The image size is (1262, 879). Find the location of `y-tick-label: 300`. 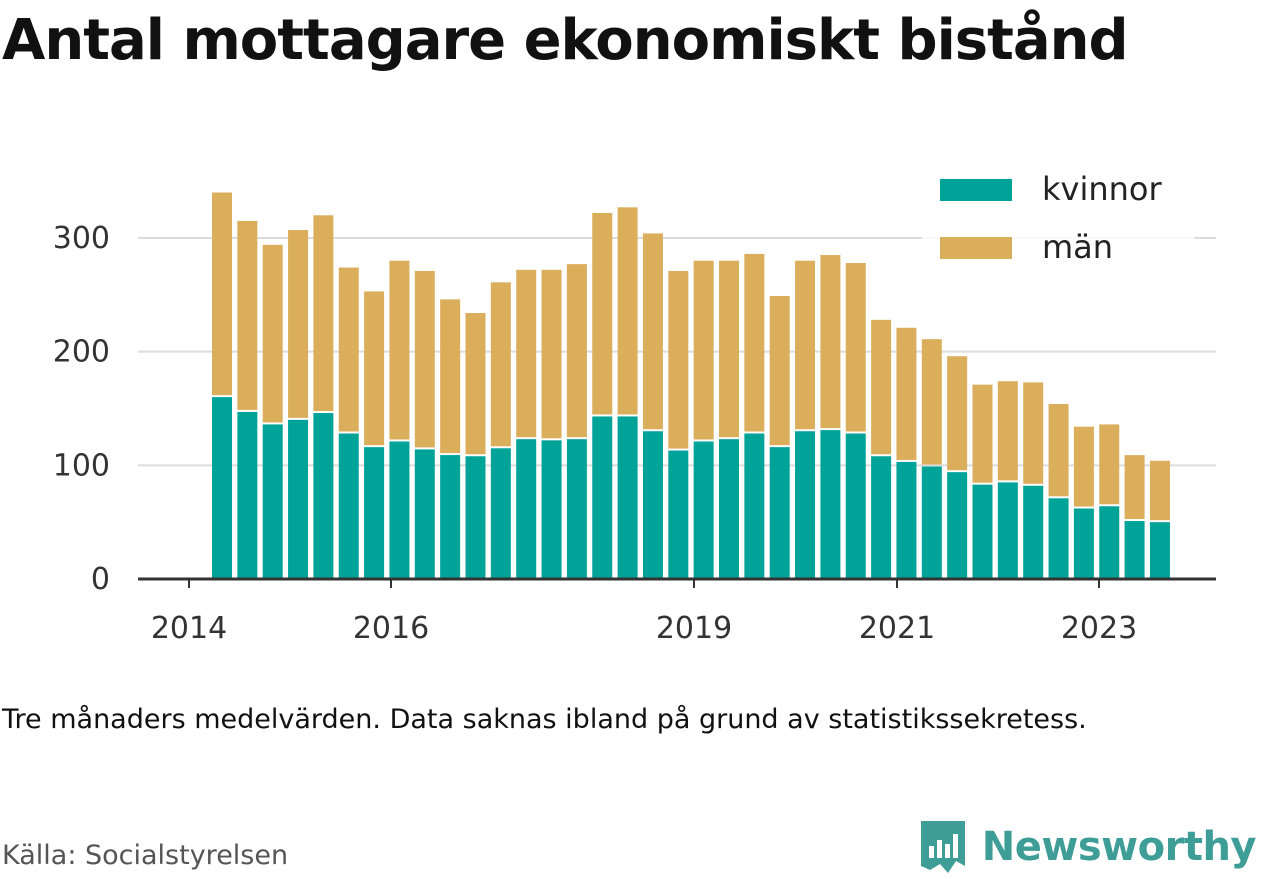

y-tick-label: 300 is located at coordinates (81, 238).